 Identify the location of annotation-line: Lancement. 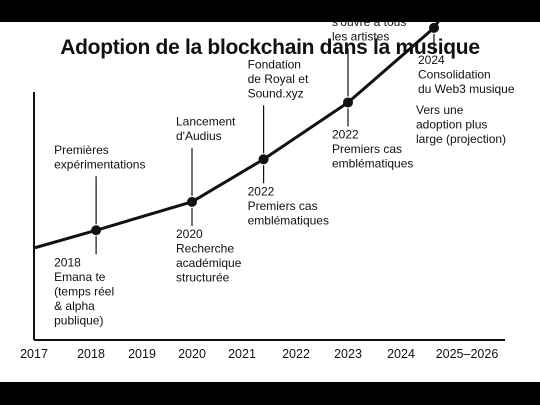
(206, 121).